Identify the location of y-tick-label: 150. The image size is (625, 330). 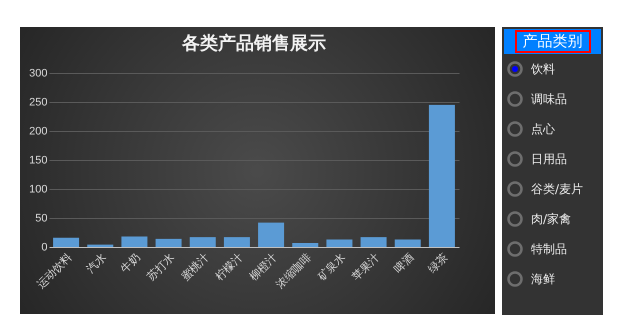
(38, 160).